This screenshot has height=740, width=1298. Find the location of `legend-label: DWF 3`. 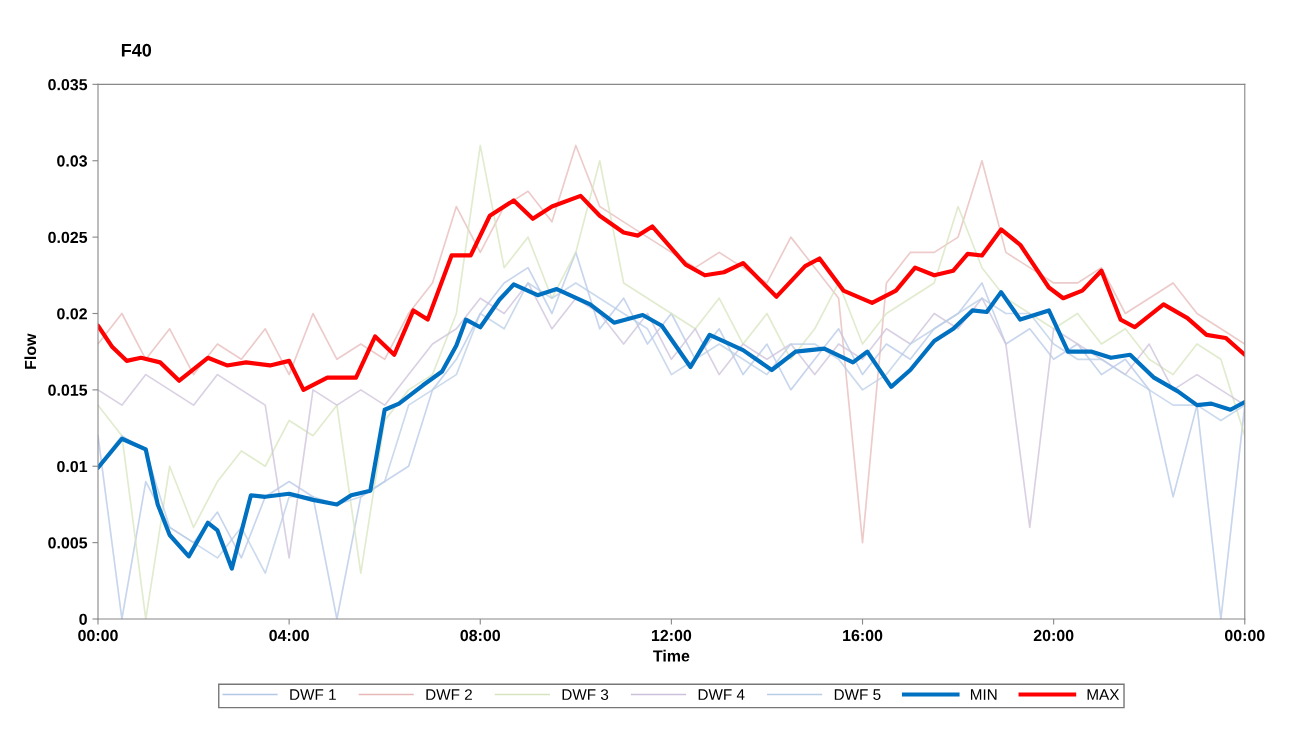

legend-label: DWF 3 is located at coordinates (585, 695).